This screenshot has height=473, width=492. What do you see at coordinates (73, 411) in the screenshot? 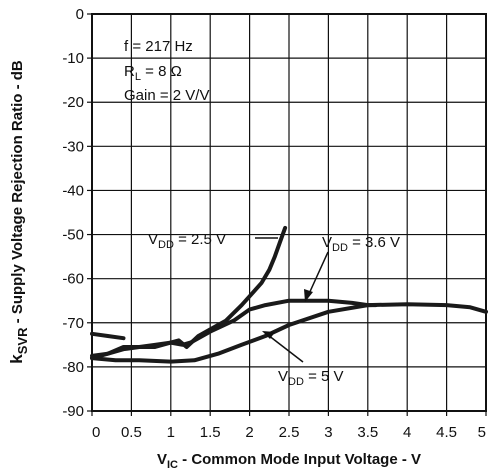
I see `y-tick-label: -90` at bounding box center [73, 411].